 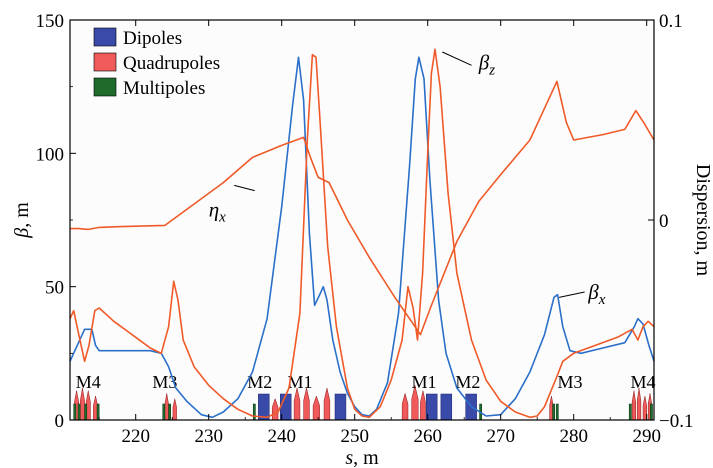 What do you see at coordinates (702, 220) in the screenshot?
I see `y-axis-right-label: Dispersion, m` at bounding box center [702, 220].